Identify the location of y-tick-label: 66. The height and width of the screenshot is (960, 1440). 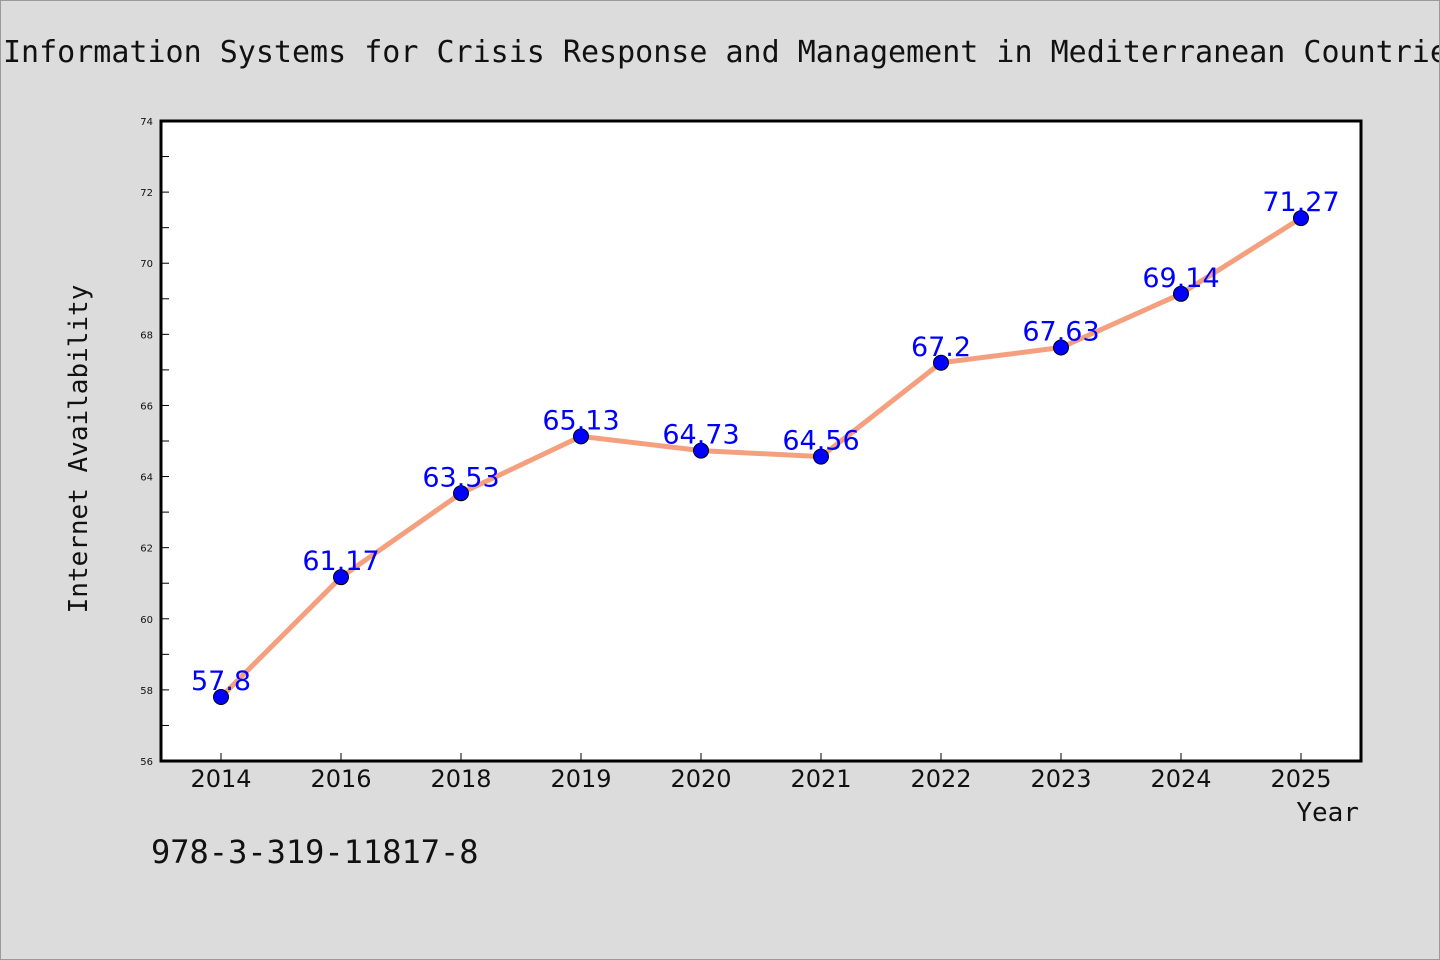
(146, 406).